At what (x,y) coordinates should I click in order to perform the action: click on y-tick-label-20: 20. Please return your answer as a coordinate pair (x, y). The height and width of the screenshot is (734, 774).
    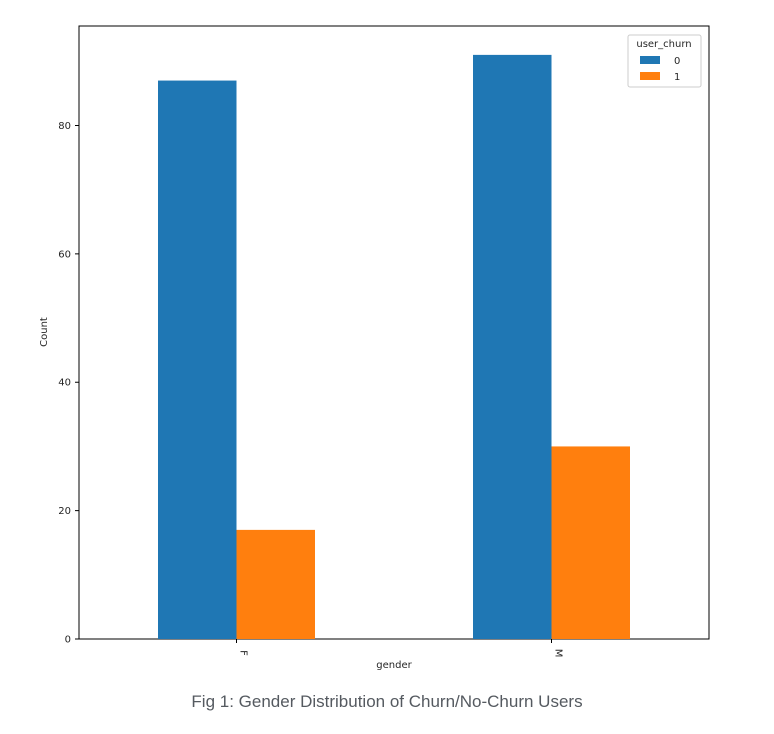
    Looking at the image, I should click on (64, 511).